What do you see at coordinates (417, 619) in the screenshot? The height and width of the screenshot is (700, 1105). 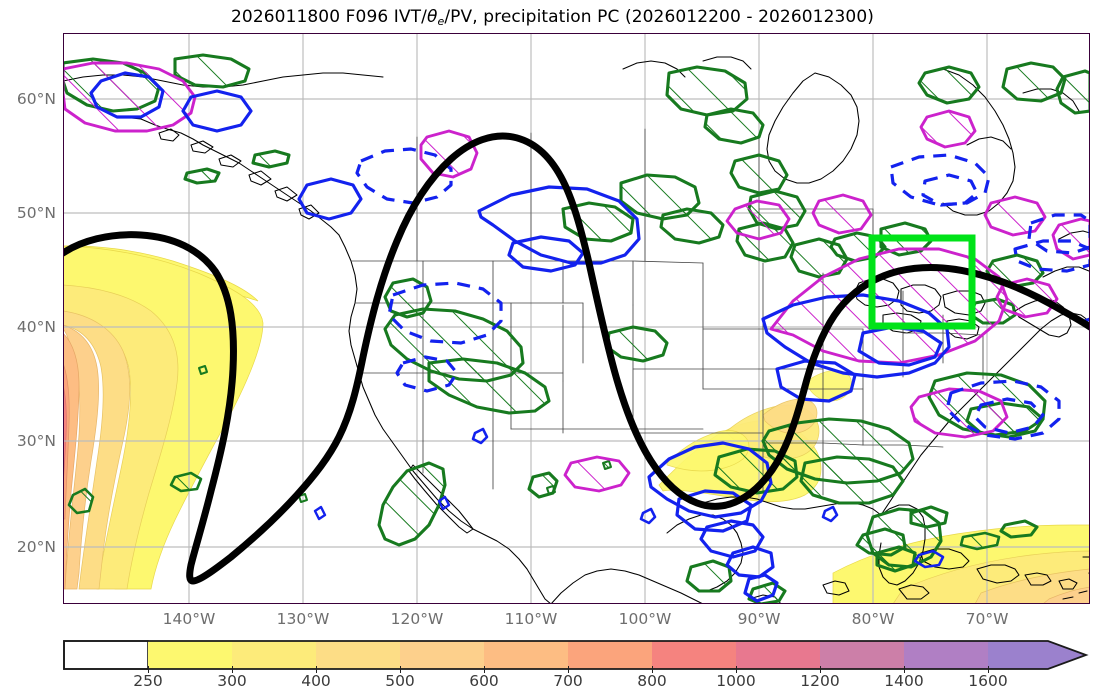 I see `xtick-label-120w: 120°W` at bounding box center [417, 619].